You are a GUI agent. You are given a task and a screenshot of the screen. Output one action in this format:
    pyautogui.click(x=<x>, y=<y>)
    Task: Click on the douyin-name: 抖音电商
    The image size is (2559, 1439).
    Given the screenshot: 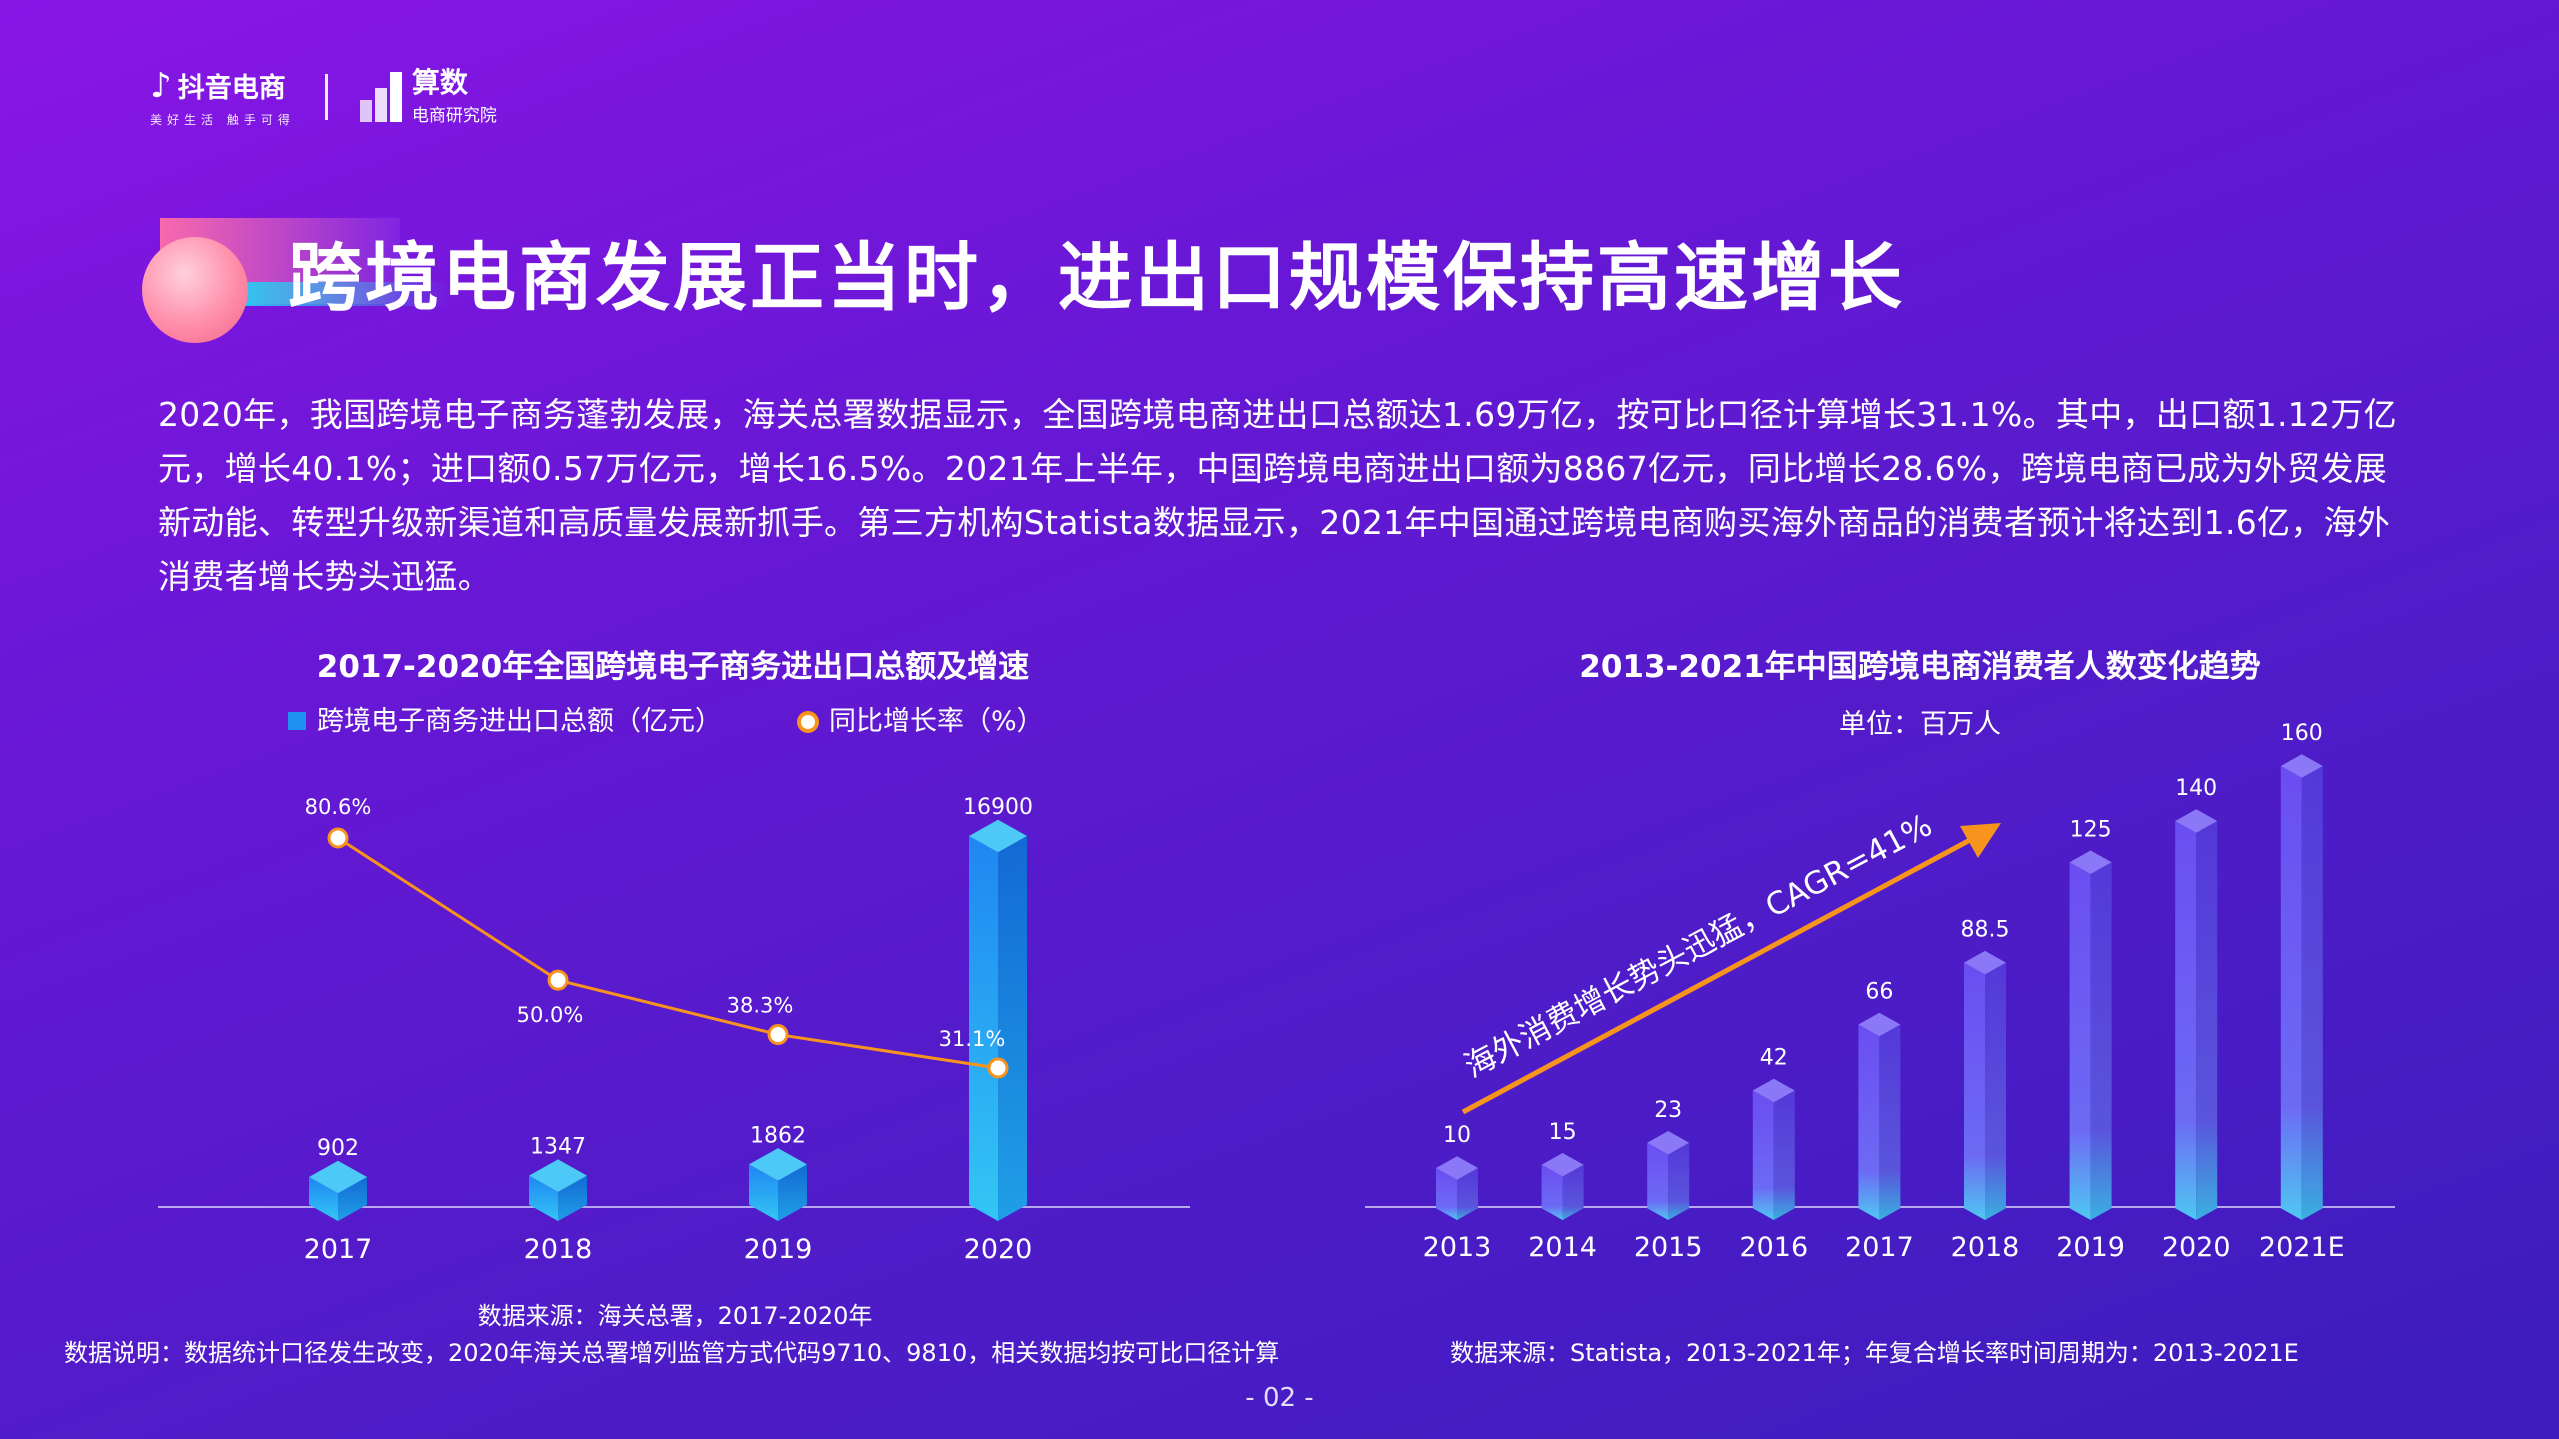 What is the action you would take?
    pyautogui.click(x=231, y=88)
    